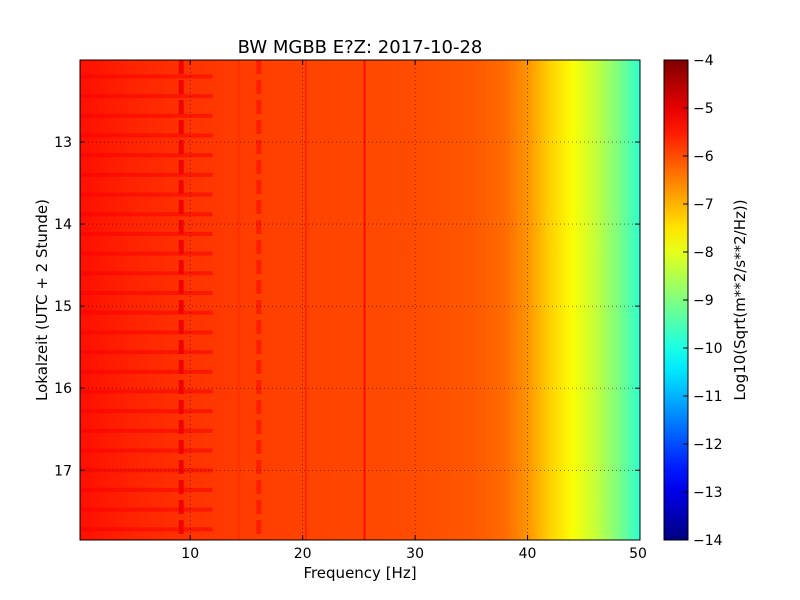 This screenshot has height=600, width=800. What do you see at coordinates (708, 493) in the screenshot?
I see `colorbar-tick-label: −13` at bounding box center [708, 493].